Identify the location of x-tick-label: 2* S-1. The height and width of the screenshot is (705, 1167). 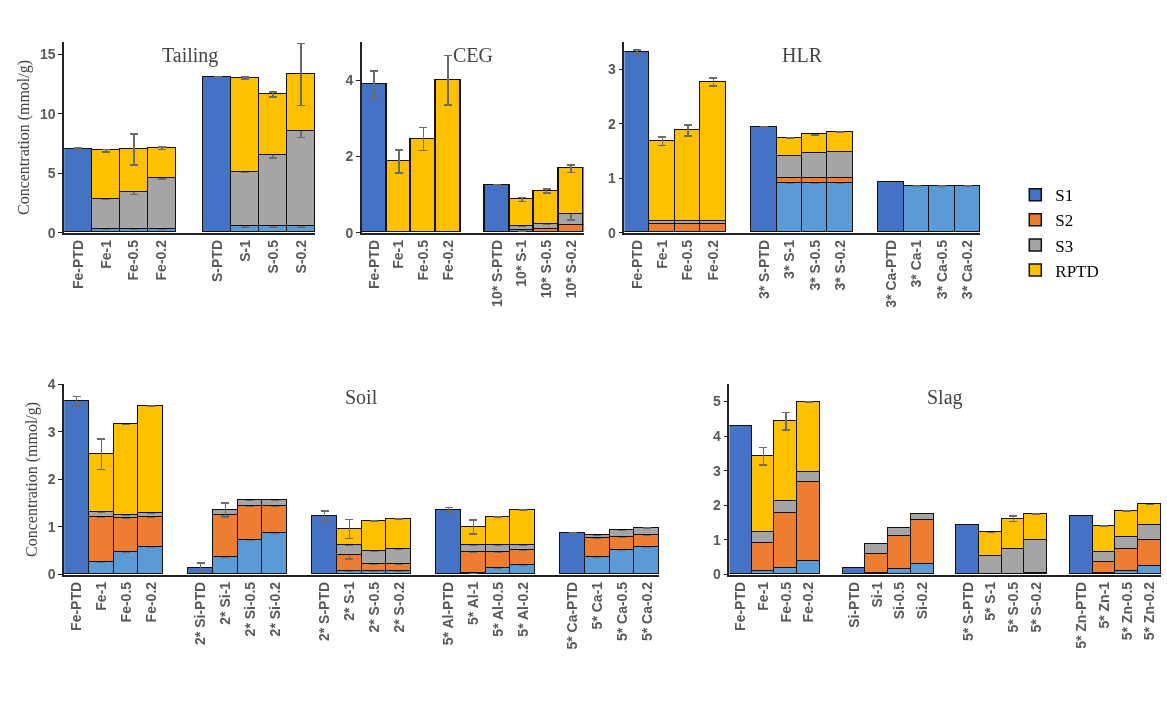
(348, 601).